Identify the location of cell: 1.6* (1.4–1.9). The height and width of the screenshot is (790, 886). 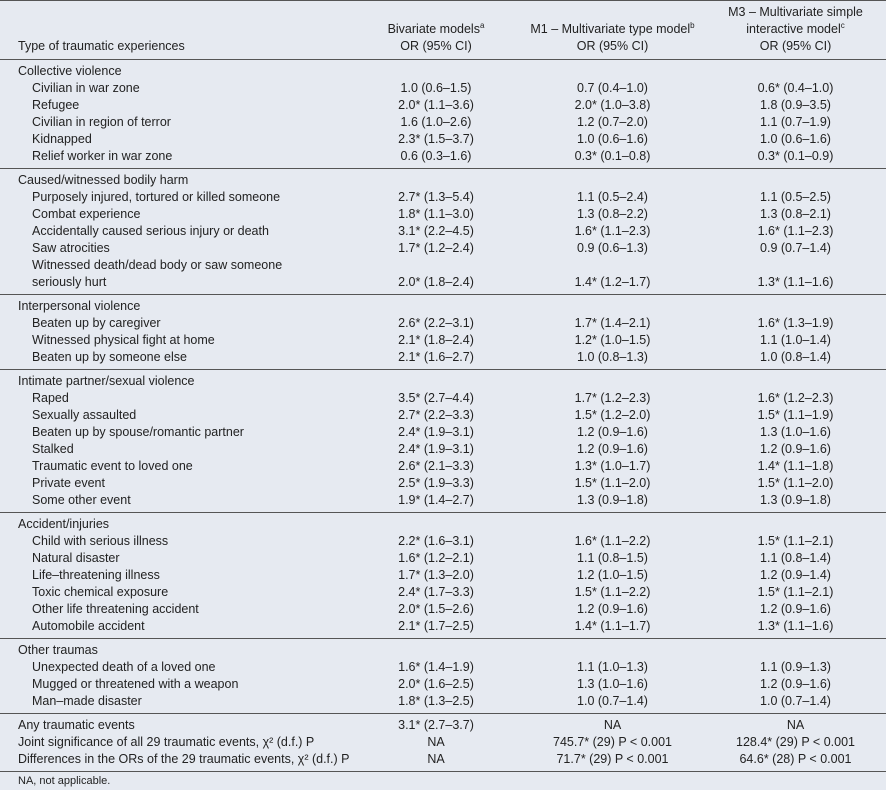
(436, 667).